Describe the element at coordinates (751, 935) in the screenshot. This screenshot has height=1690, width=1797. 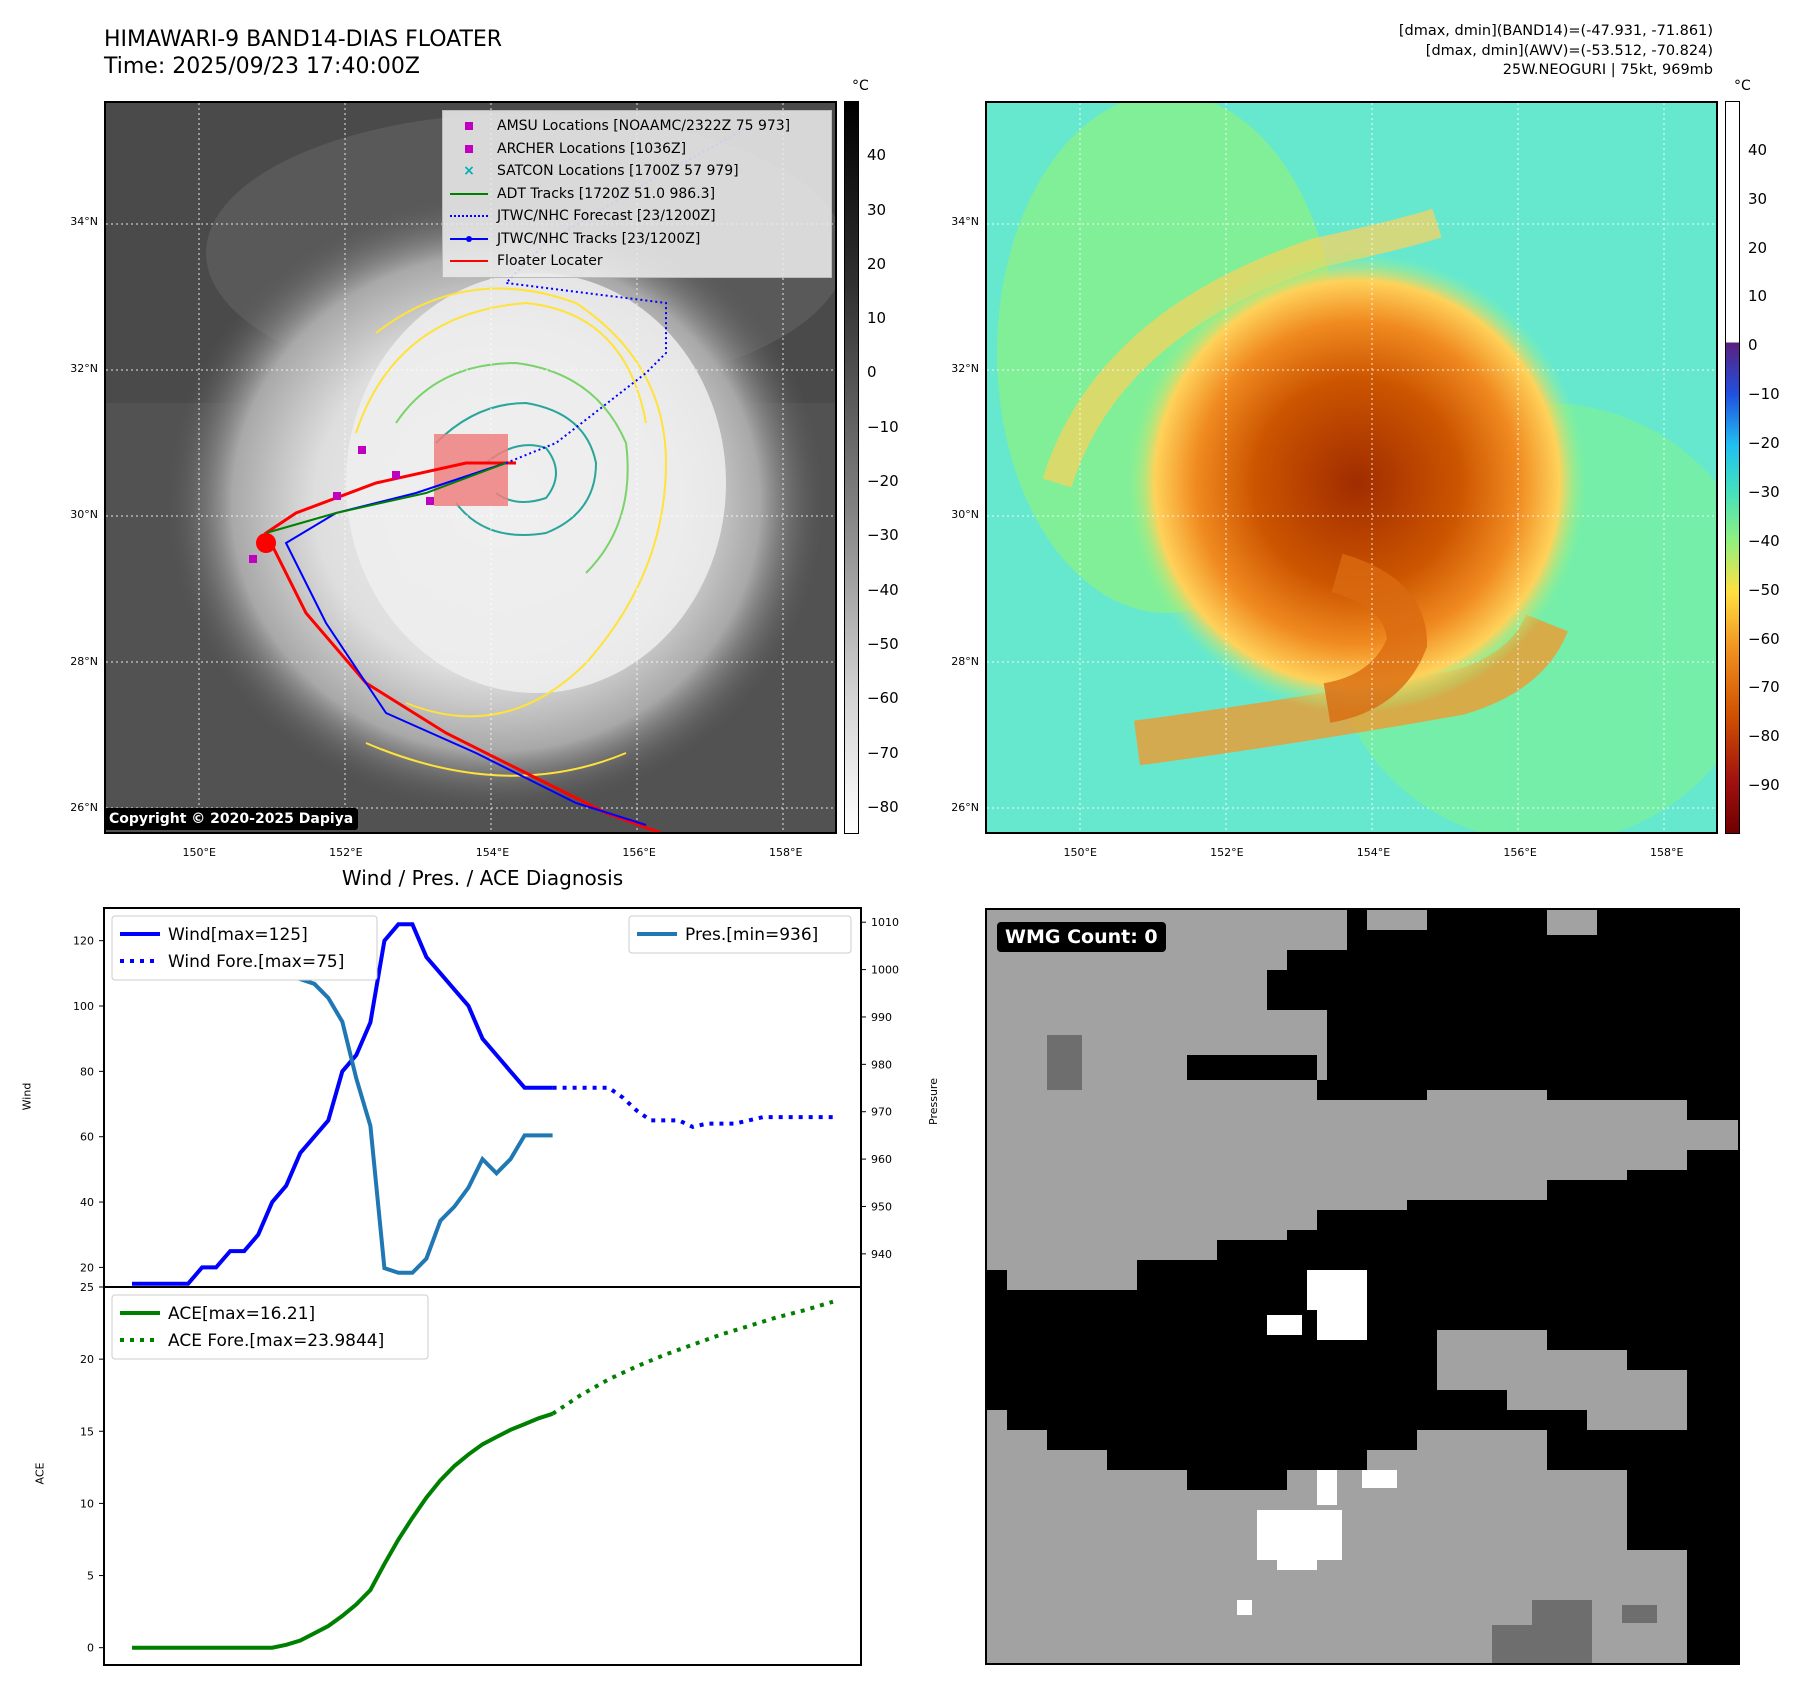
I see `legend-label: Pres.[min=936]` at that location.